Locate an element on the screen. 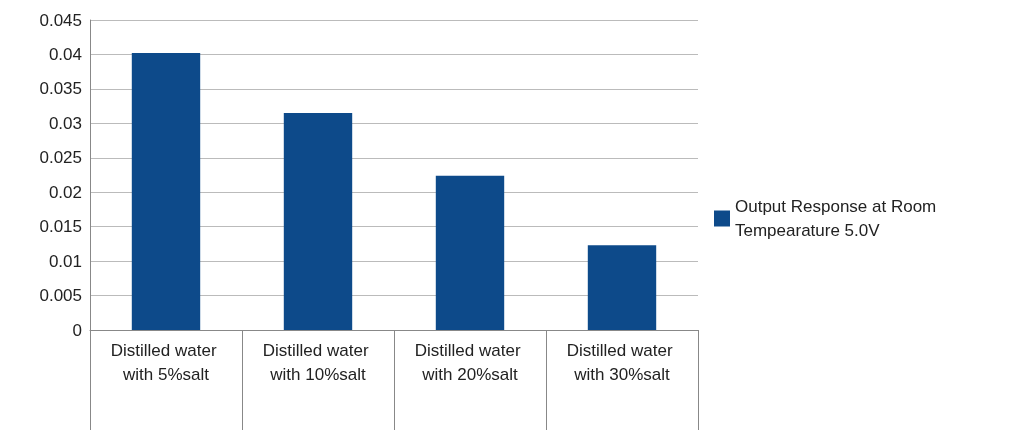 This screenshot has height=437, width=1028. y-tick-label: 0.005 is located at coordinates (60, 296).